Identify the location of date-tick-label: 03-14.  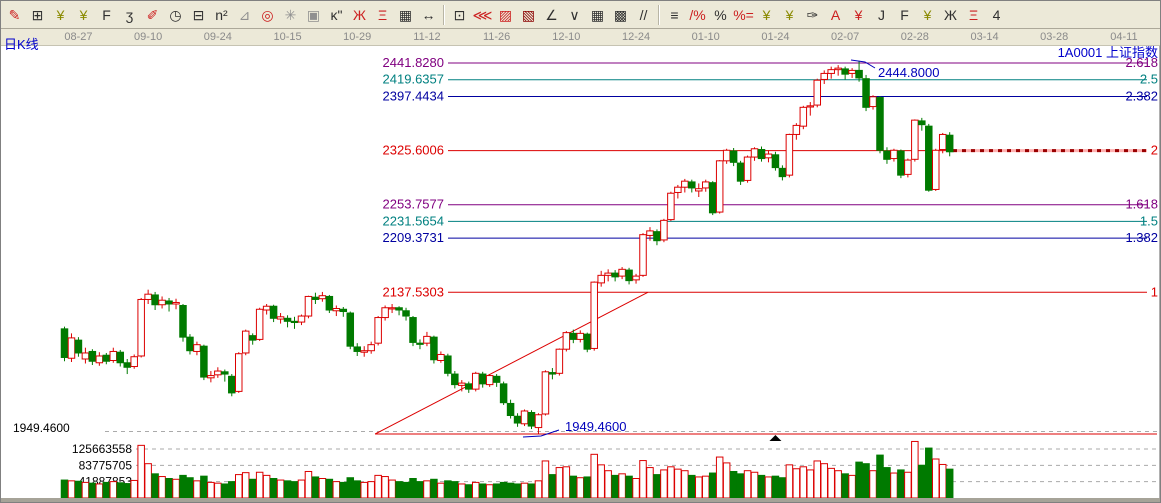
(984, 37).